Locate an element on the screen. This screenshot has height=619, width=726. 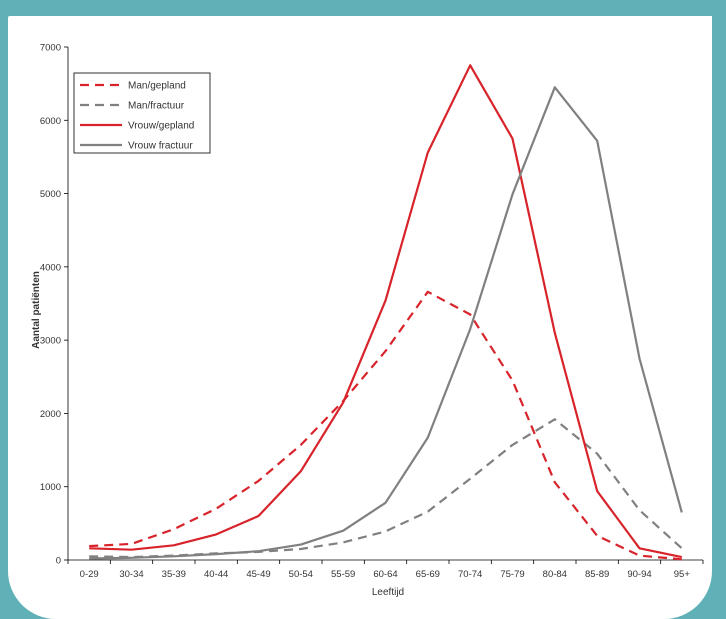
x-tick-label: 50-54 is located at coordinates (301, 574).